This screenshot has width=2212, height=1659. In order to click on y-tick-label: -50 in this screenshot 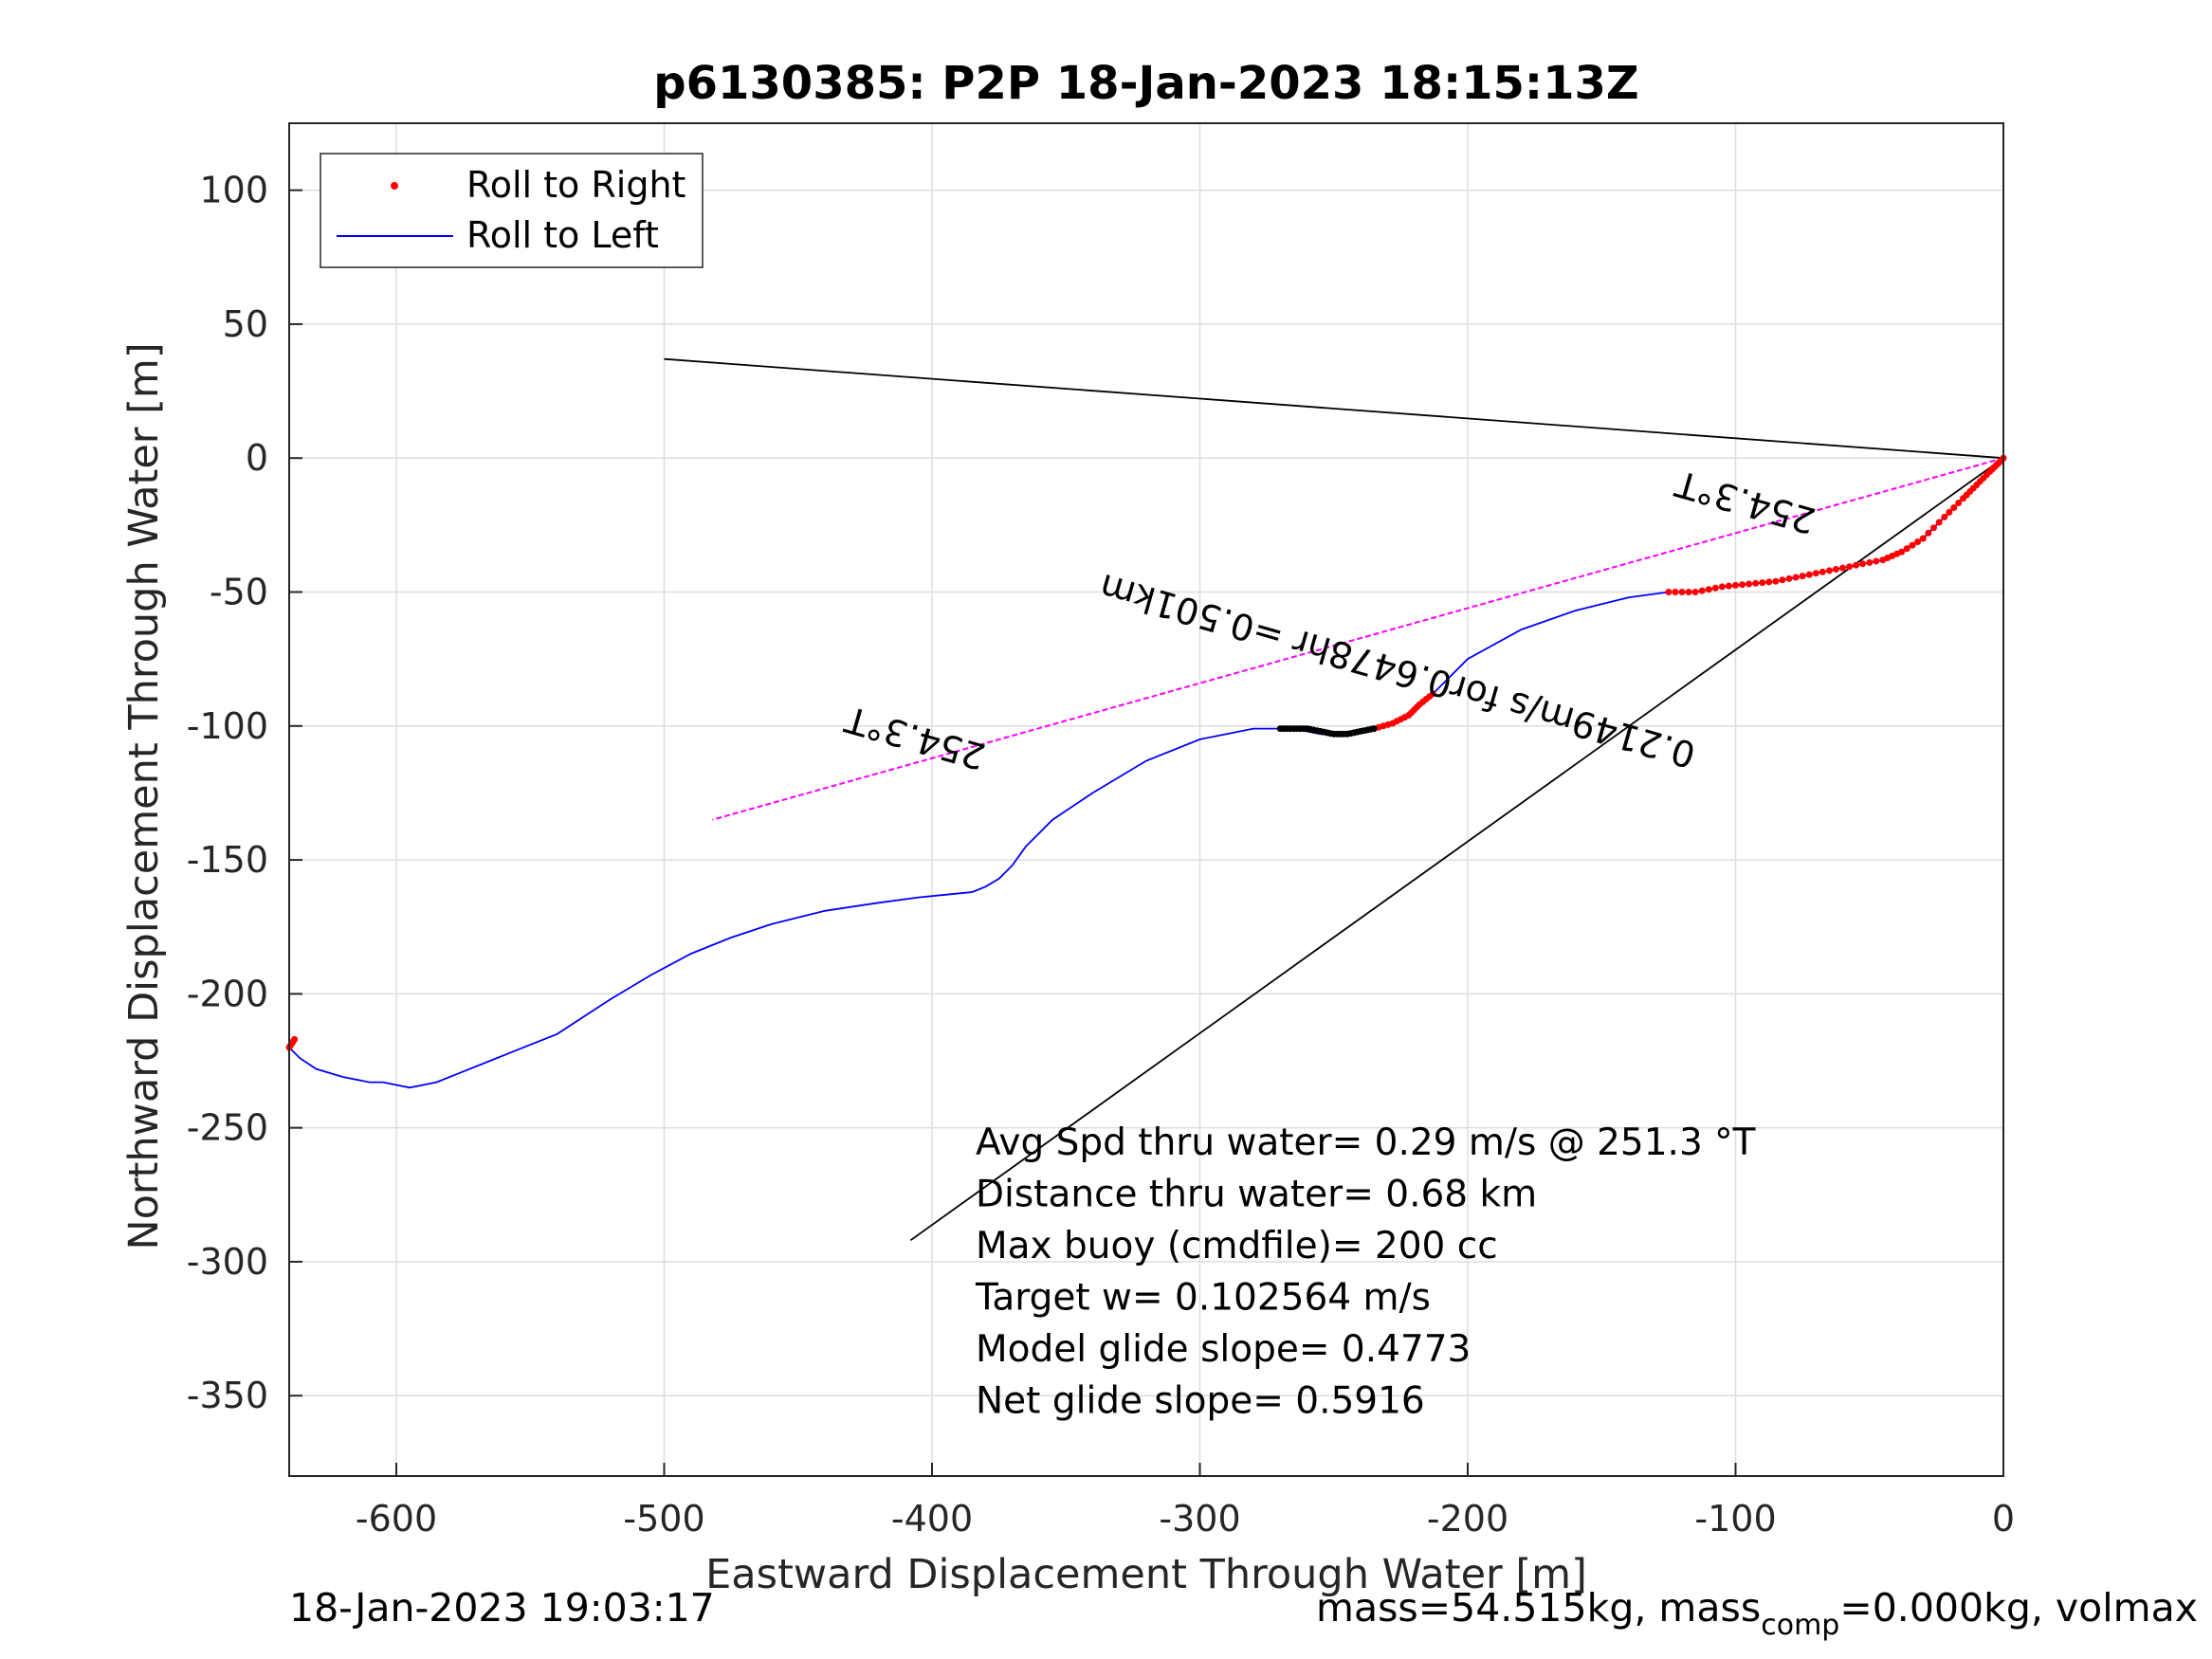, I will do `click(239, 592)`.